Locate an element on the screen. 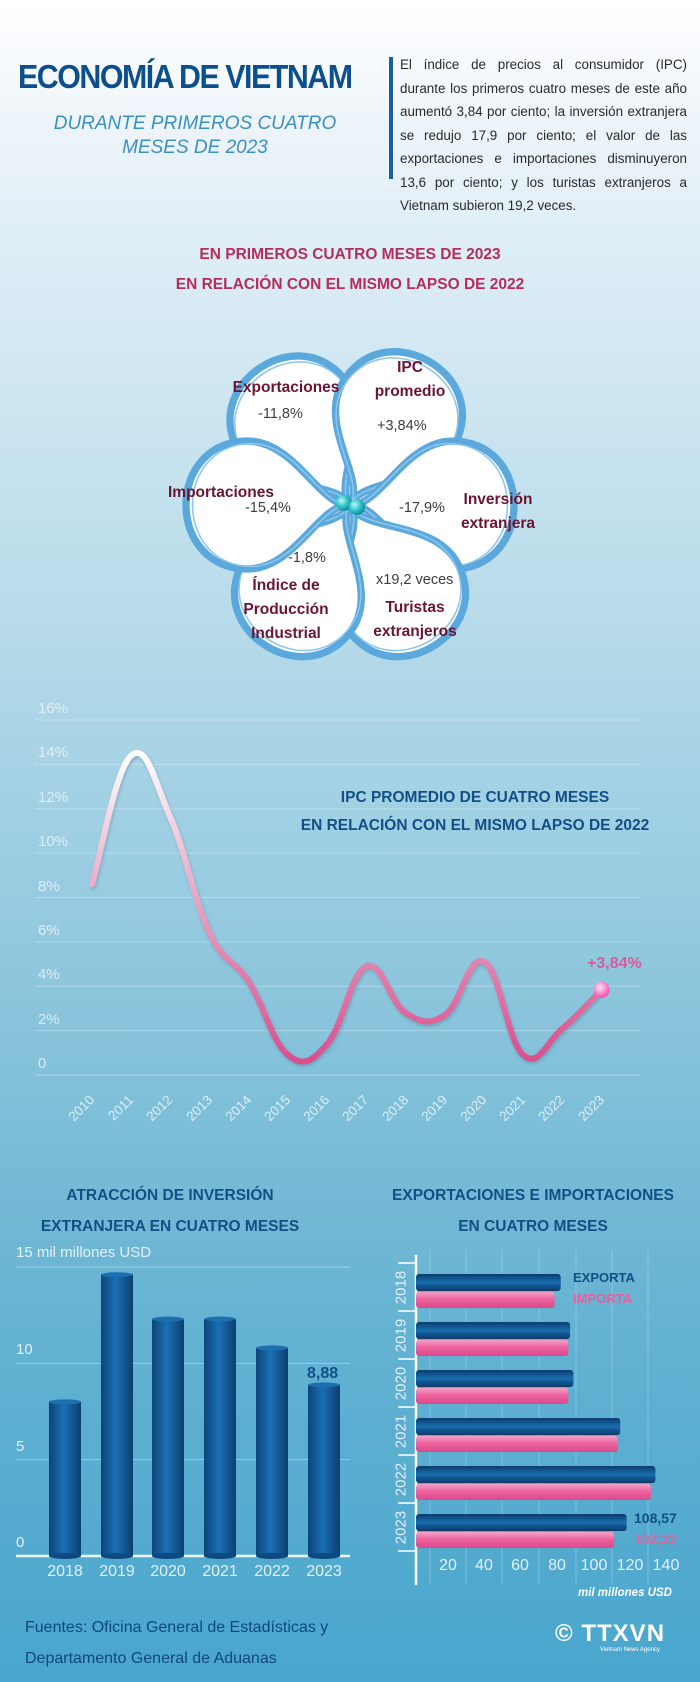 Image resolution: width=700 pixels, height=1682 pixels. export-bar-2022 is located at coordinates (536, 1474).